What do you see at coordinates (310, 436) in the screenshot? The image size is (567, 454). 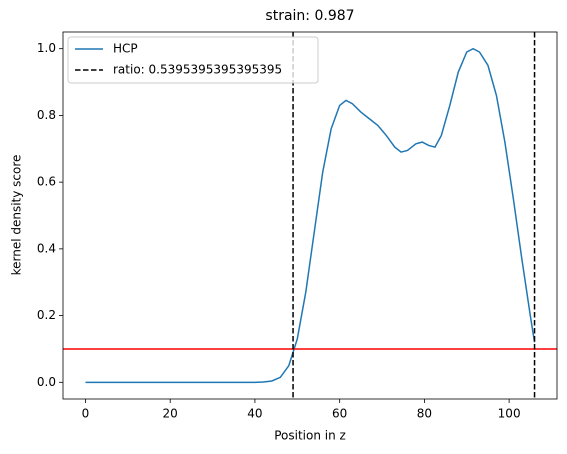 I see `x-axis-label: Position in z` at bounding box center [310, 436].